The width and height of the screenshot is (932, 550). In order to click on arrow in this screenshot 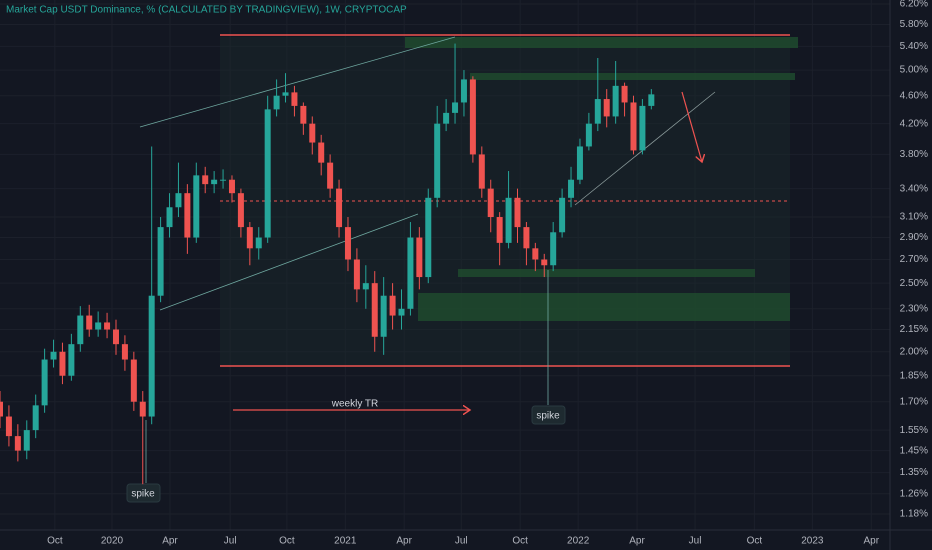, I will do `click(691, 126)`.